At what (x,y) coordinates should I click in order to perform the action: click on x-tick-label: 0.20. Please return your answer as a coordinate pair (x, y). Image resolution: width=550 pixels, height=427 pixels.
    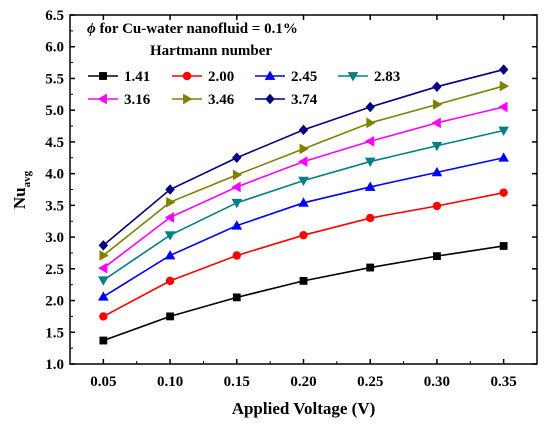
    Looking at the image, I should click on (303, 382).